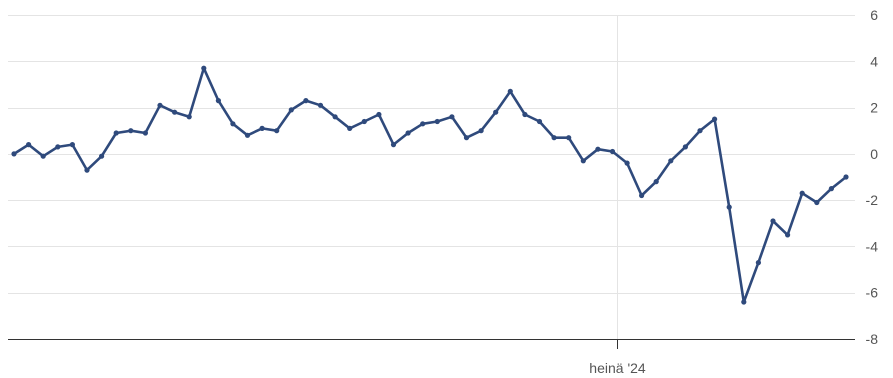 The height and width of the screenshot is (378, 893). I want to click on x-tick-label: heinä '24, so click(617, 368).